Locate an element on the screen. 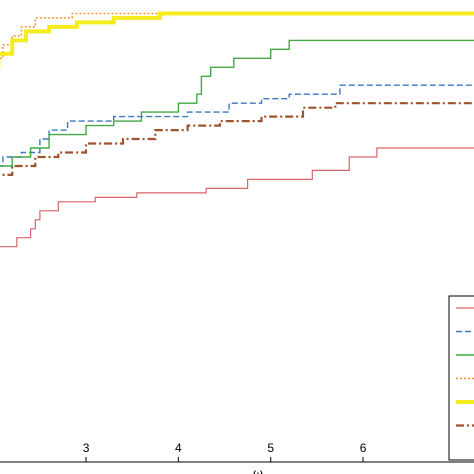 This screenshot has width=474, height=474. x-tick-label: 6 is located at coordinates (363, 448).